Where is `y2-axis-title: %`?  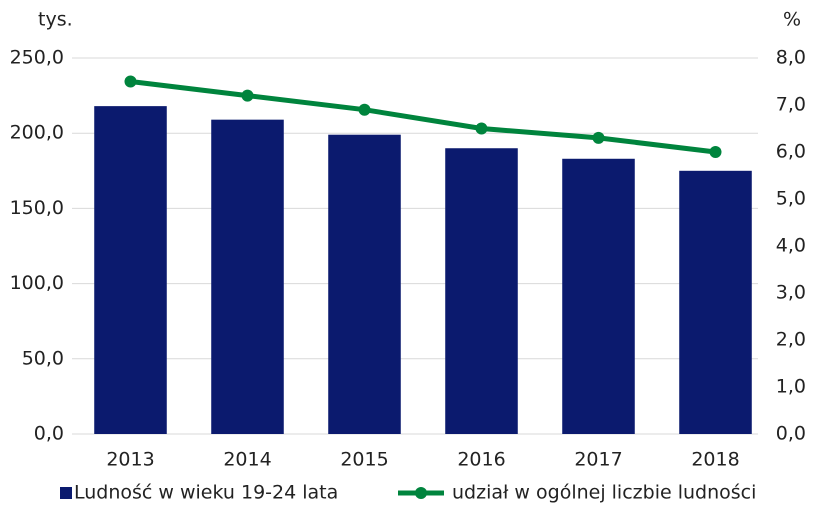 y2-axis-title: % is located at coordinates (792, 20).